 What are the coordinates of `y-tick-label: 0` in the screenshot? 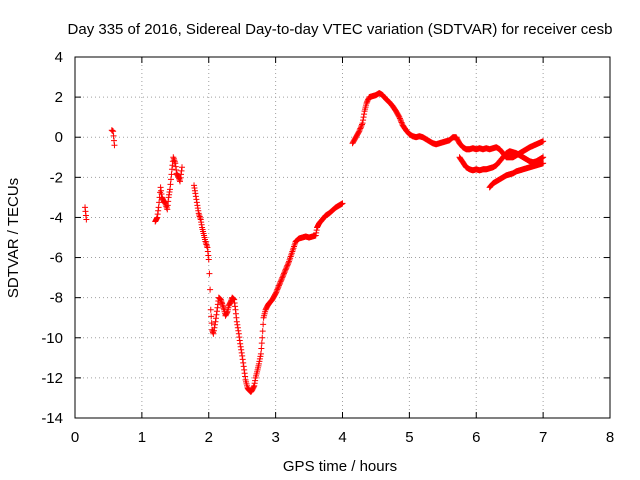 It's located at (59, 137).